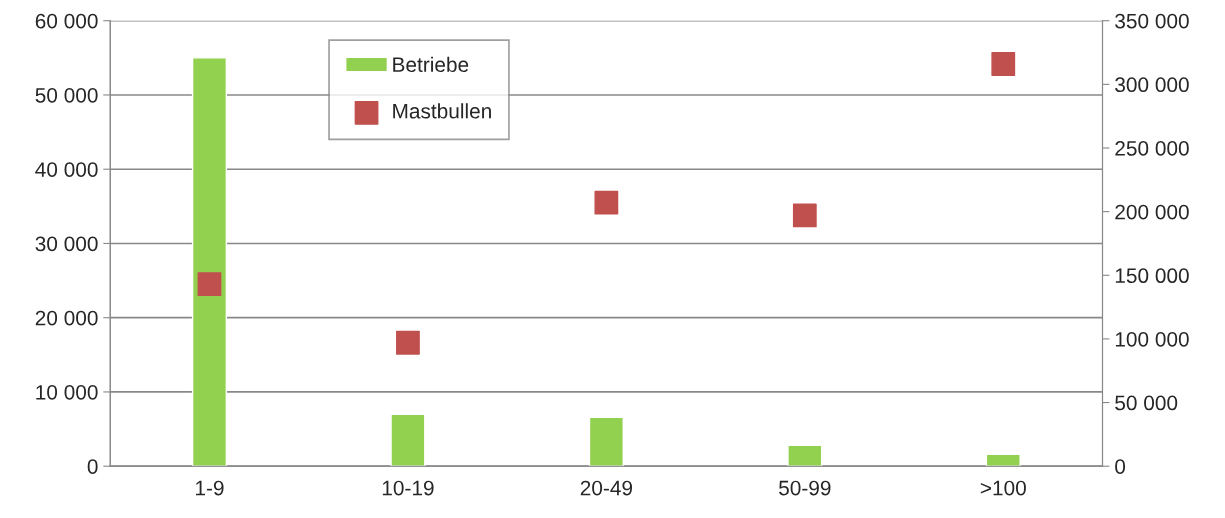  What do you see at coordinates (66, 169) in the screenshot?
I see `y-tick-label: 40 000` at bounding box center [66, 169].